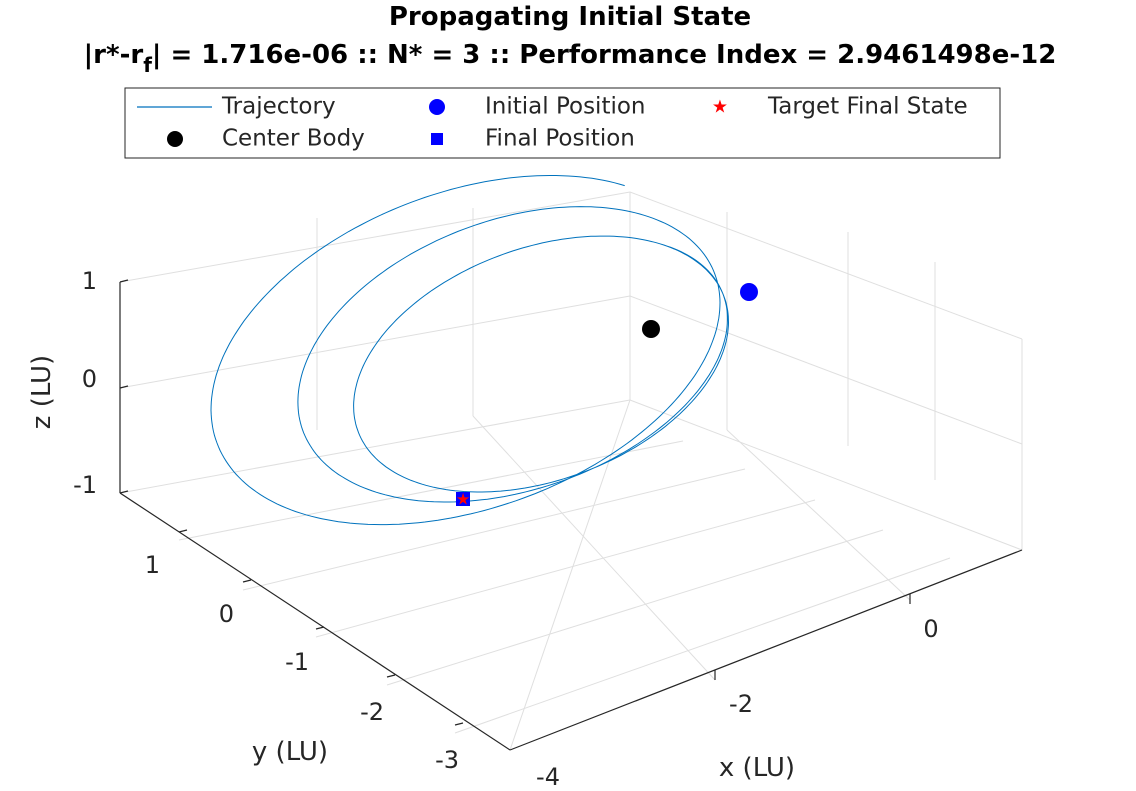 This screenshot has height=791, width=1136. I want to click on legend-label: Trajectory, so click(278, 107).